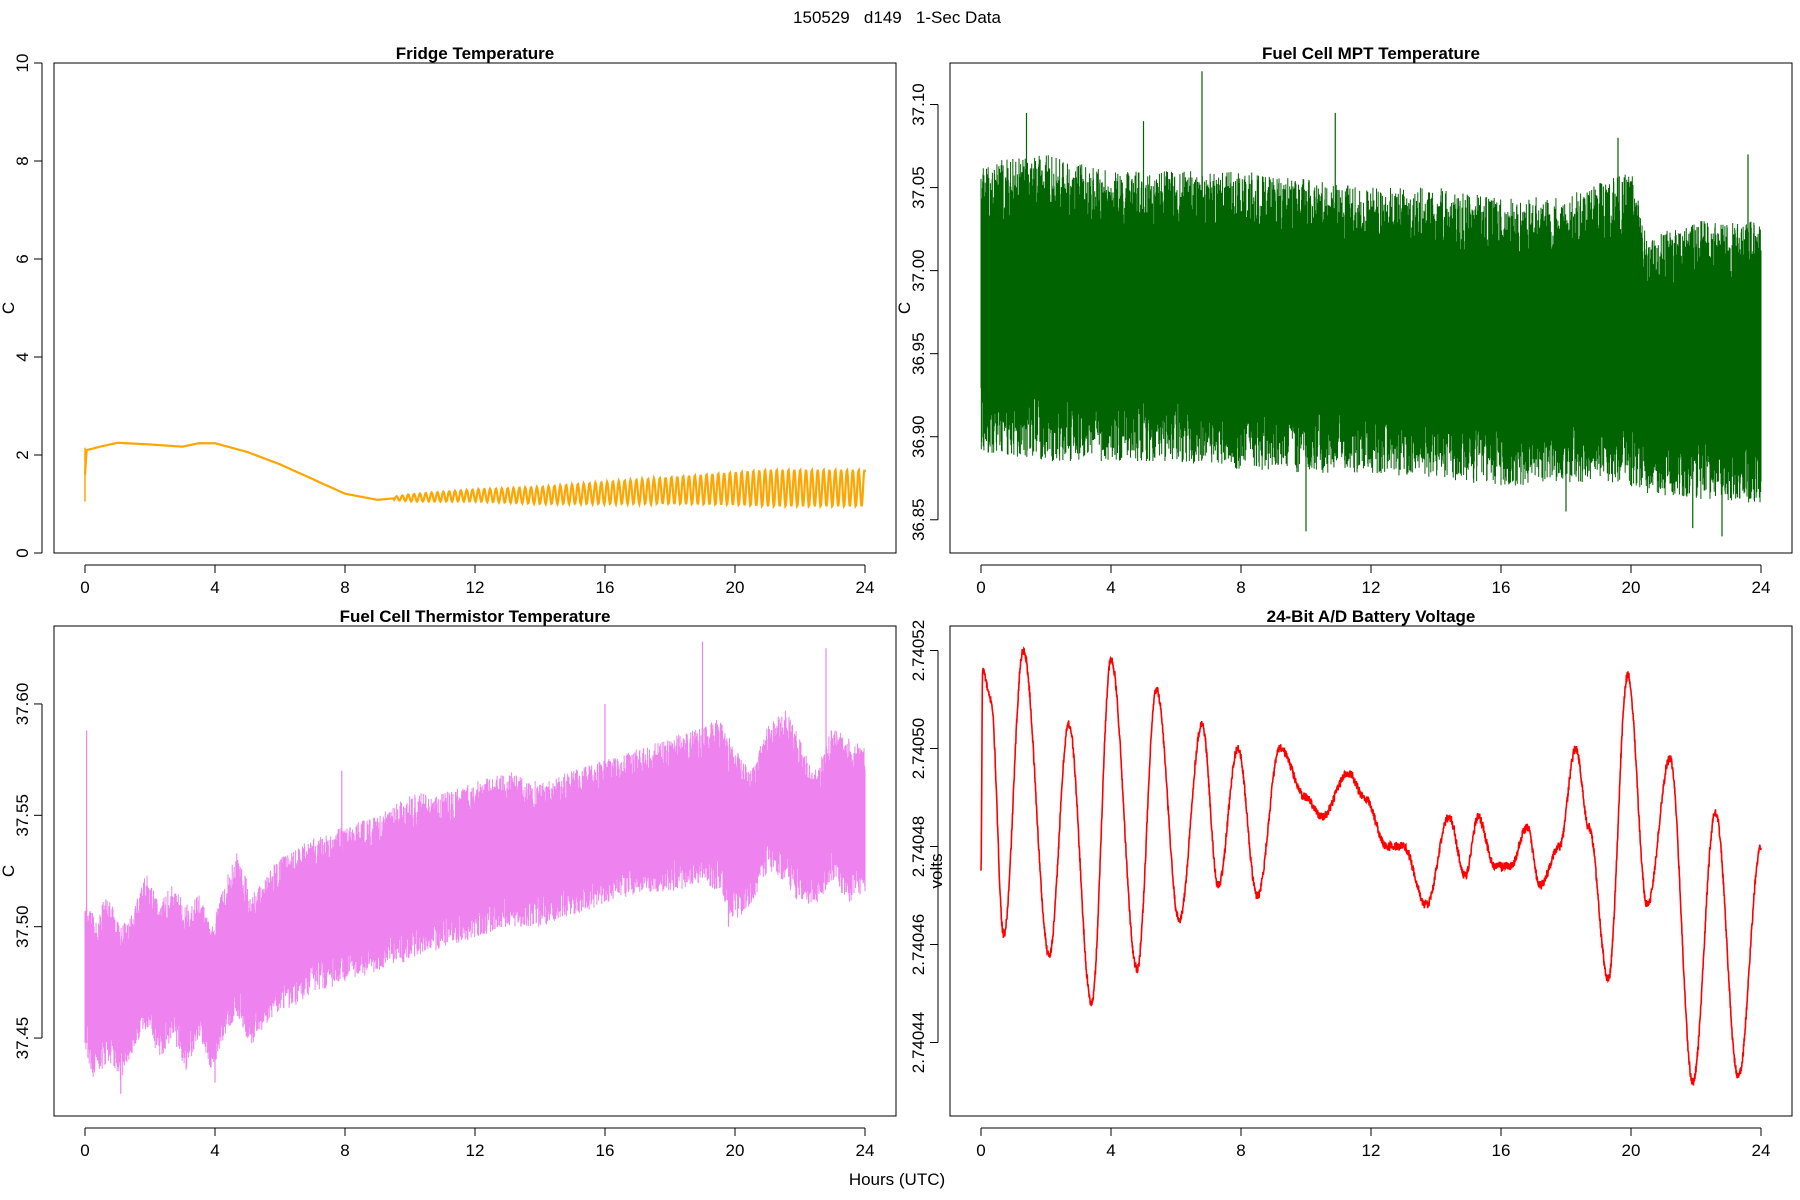 The height and width of the screenshot is (1200, 1800). Describe the element at coordinates (22, 926) in the screenshot. I see `fuel-cell-thermistor-temperature-y-tick-label-1: 37.50` at that location.